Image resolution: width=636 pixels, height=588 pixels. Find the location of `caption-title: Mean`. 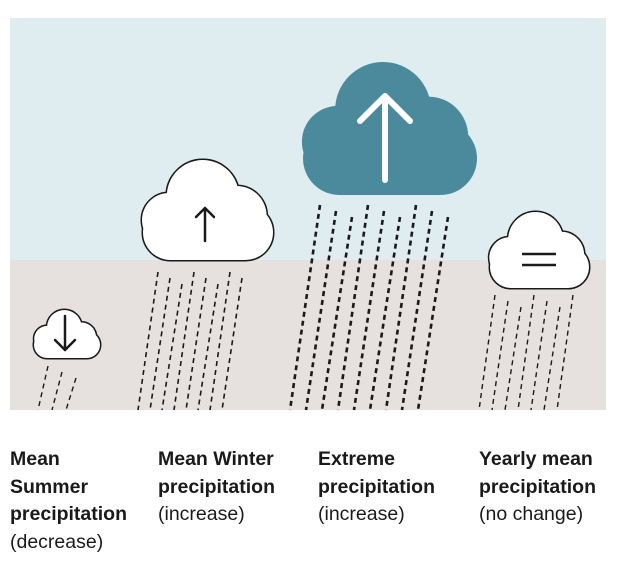

caption-title: Mean is located at coordinates (35, 459).